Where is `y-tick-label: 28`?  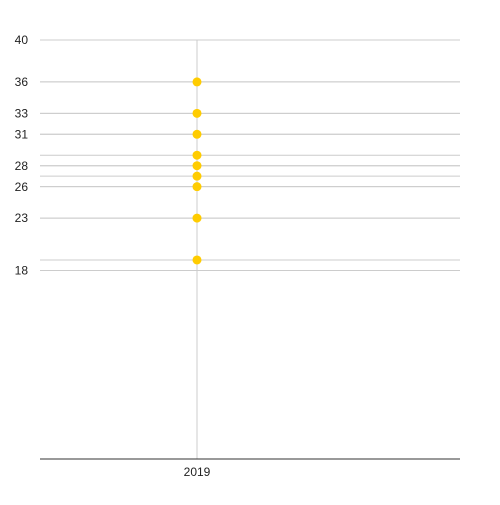
y-tick-label: 28 is located at coordinates (22, 166).